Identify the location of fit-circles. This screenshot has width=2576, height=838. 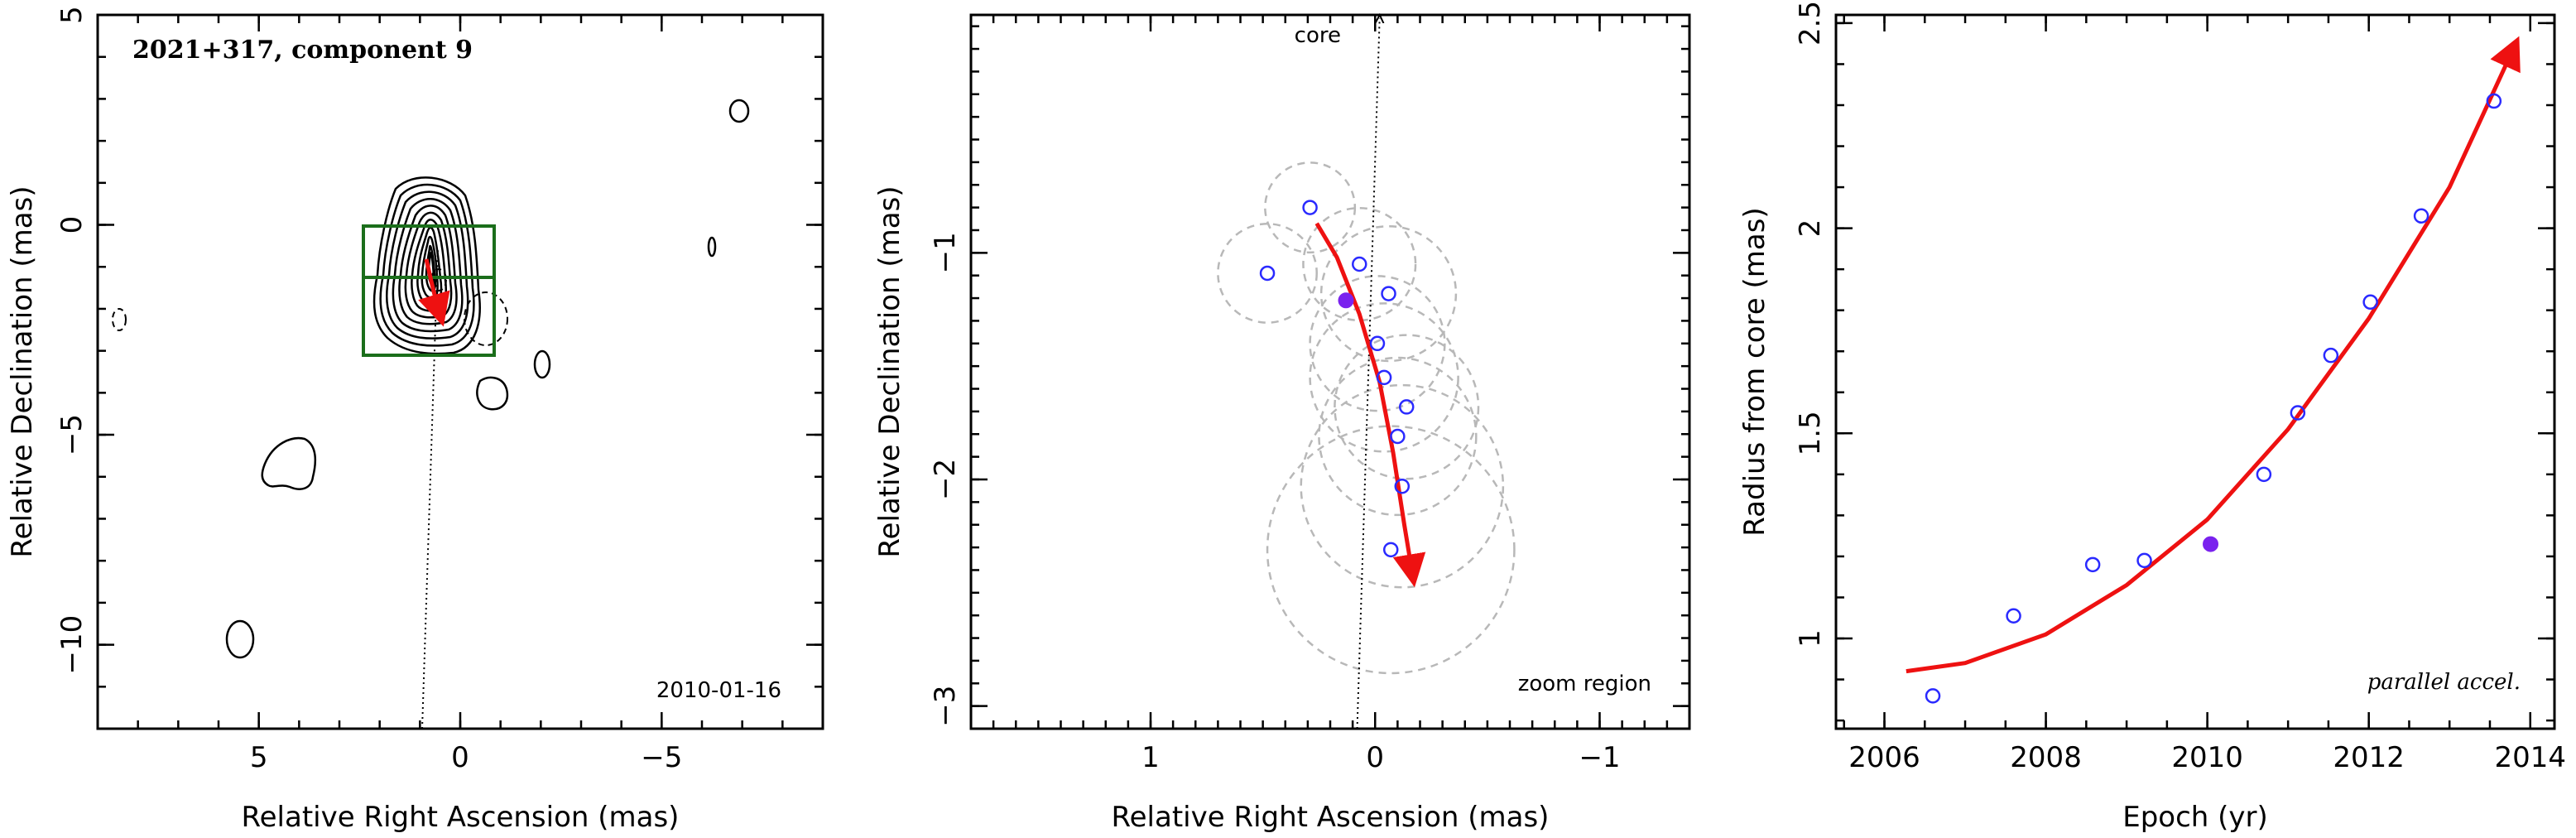
(1366, 418).